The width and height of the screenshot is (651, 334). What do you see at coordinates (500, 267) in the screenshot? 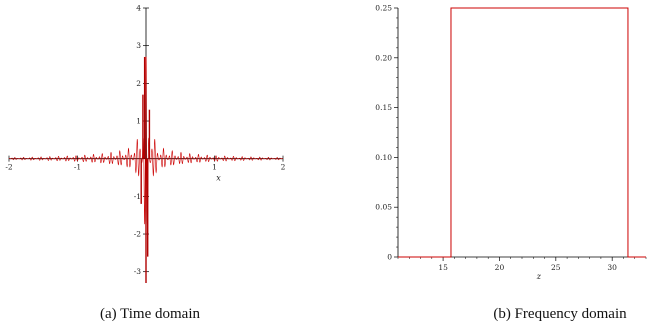
I see `x-tick-label: 20` at bounding box center [500, 267].